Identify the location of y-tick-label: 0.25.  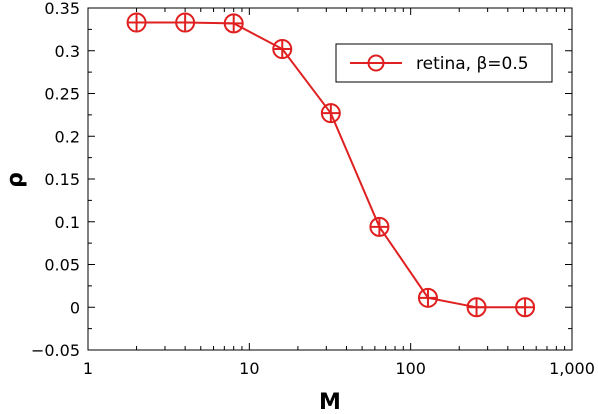
(62, 94).